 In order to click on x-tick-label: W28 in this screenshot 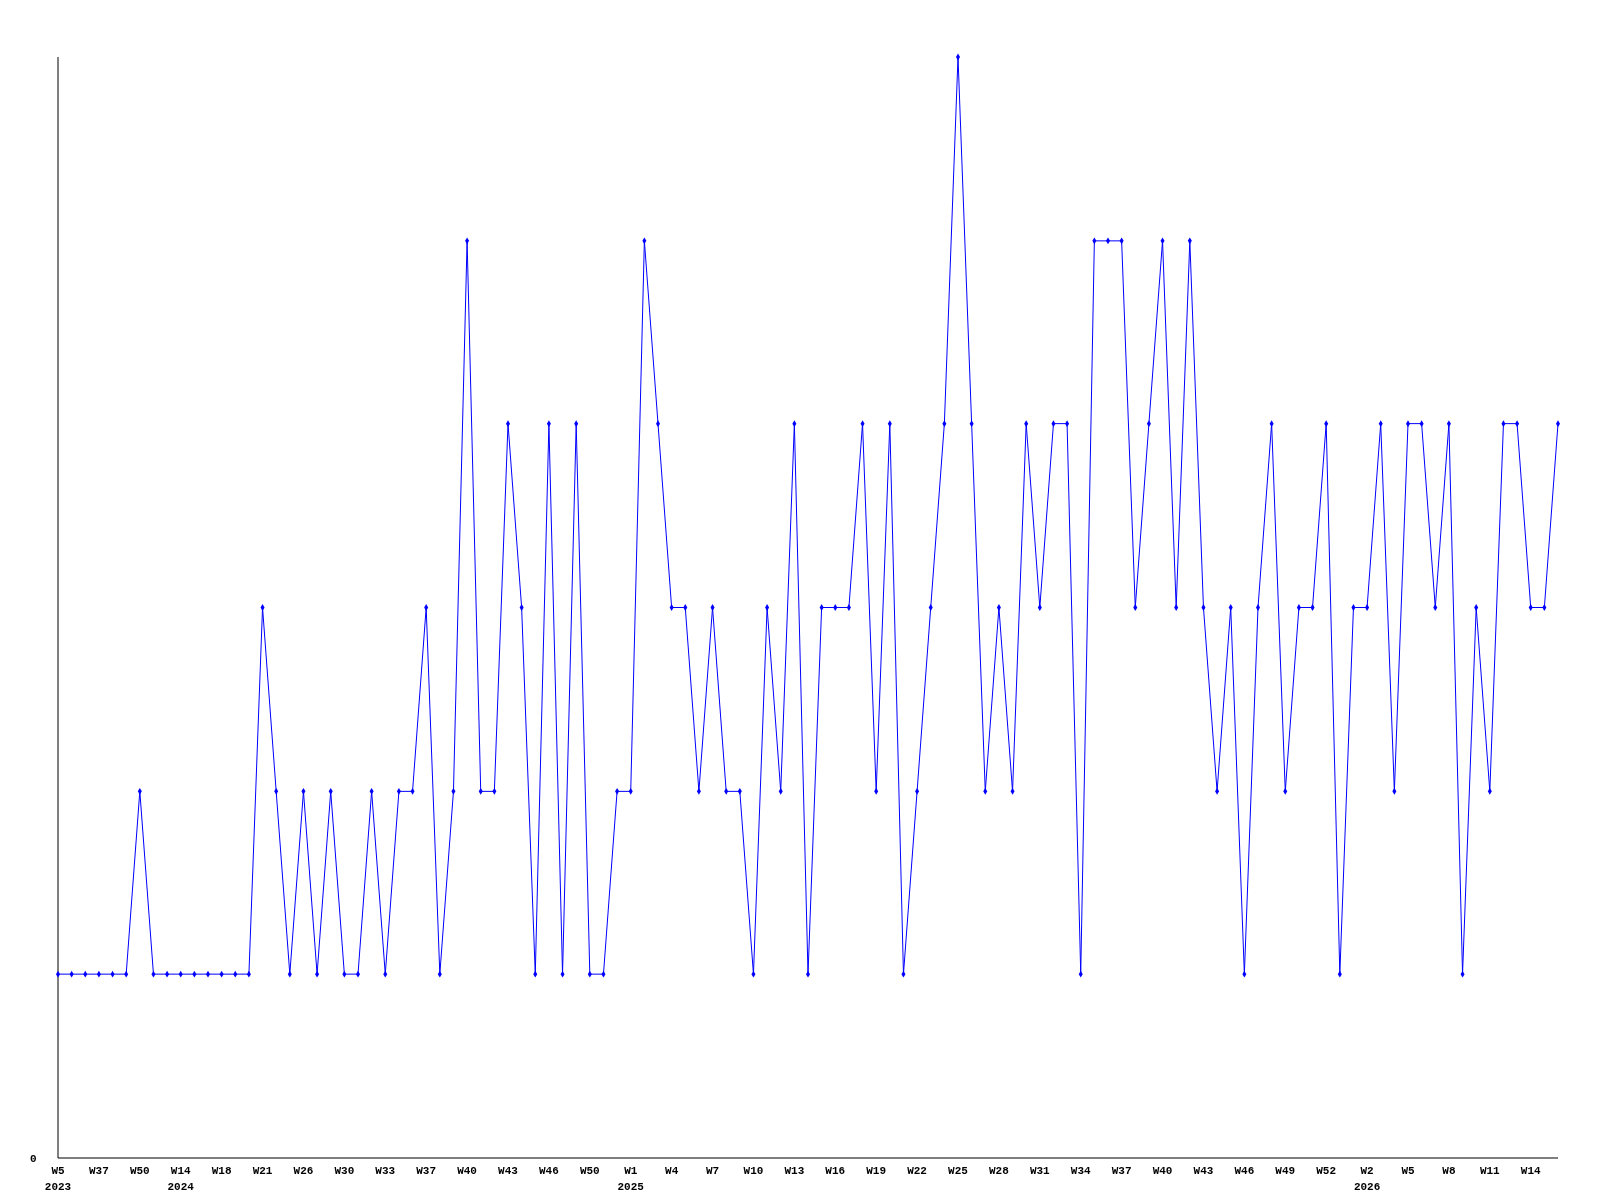, I will do `click(999, 1171)`.